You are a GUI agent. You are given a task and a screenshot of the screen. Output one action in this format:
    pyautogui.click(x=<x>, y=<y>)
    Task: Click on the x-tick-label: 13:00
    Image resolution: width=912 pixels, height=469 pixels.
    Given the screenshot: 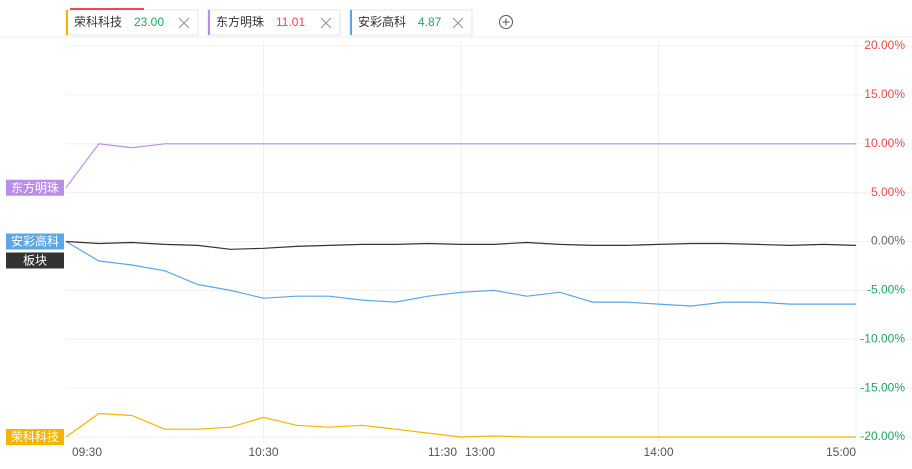 What is the action you would take?
    pyautogui.click(x=480, y=452)
    